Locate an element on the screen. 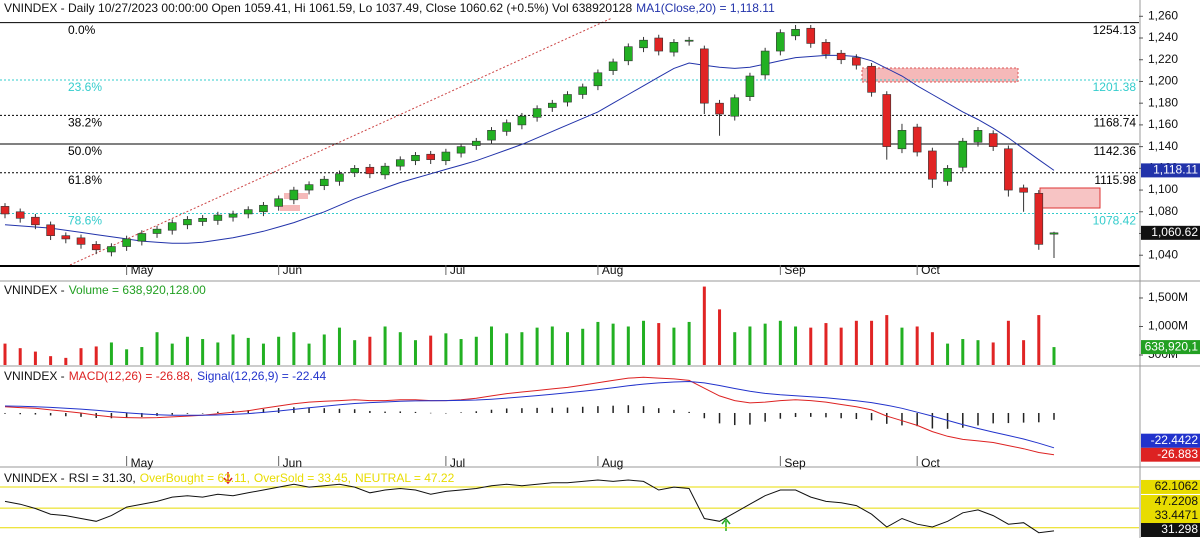 This screenshot has width=1200, height=538. legend-entry: RSI = 31.30, is located at coordinates (102, 478).